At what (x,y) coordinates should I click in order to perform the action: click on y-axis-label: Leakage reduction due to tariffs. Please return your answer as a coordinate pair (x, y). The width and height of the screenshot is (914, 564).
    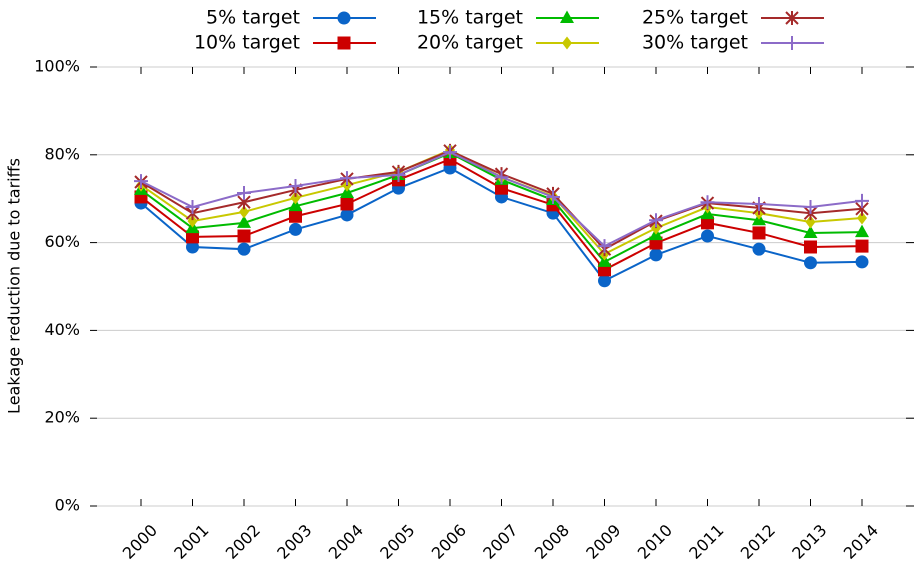
    Looking at the image, I should click on (14, 286).